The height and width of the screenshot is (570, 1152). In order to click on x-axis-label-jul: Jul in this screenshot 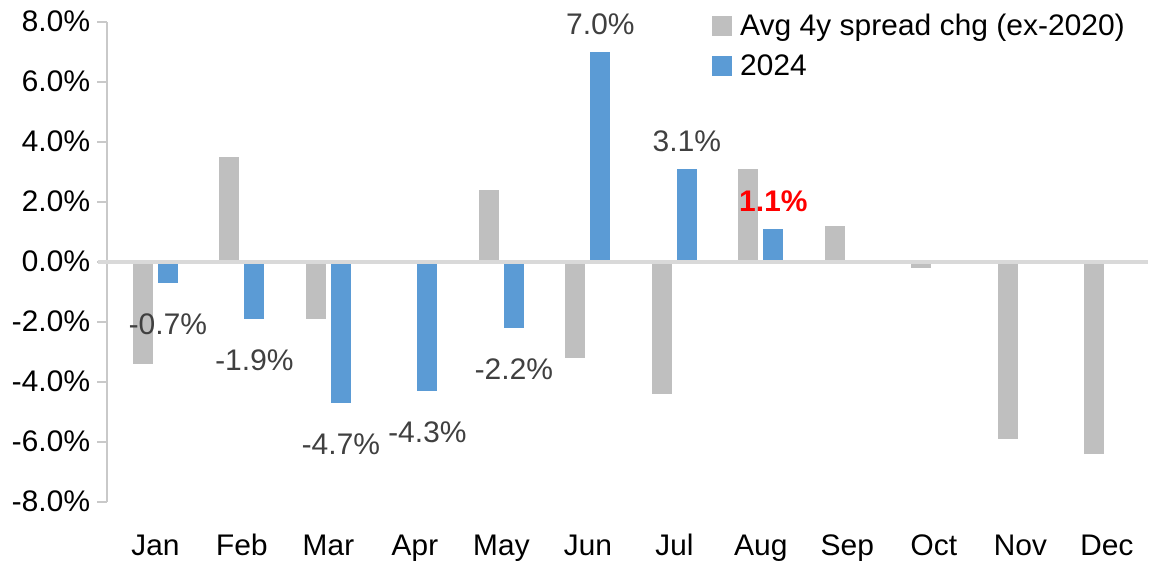, I will do `click(674, 545)`.